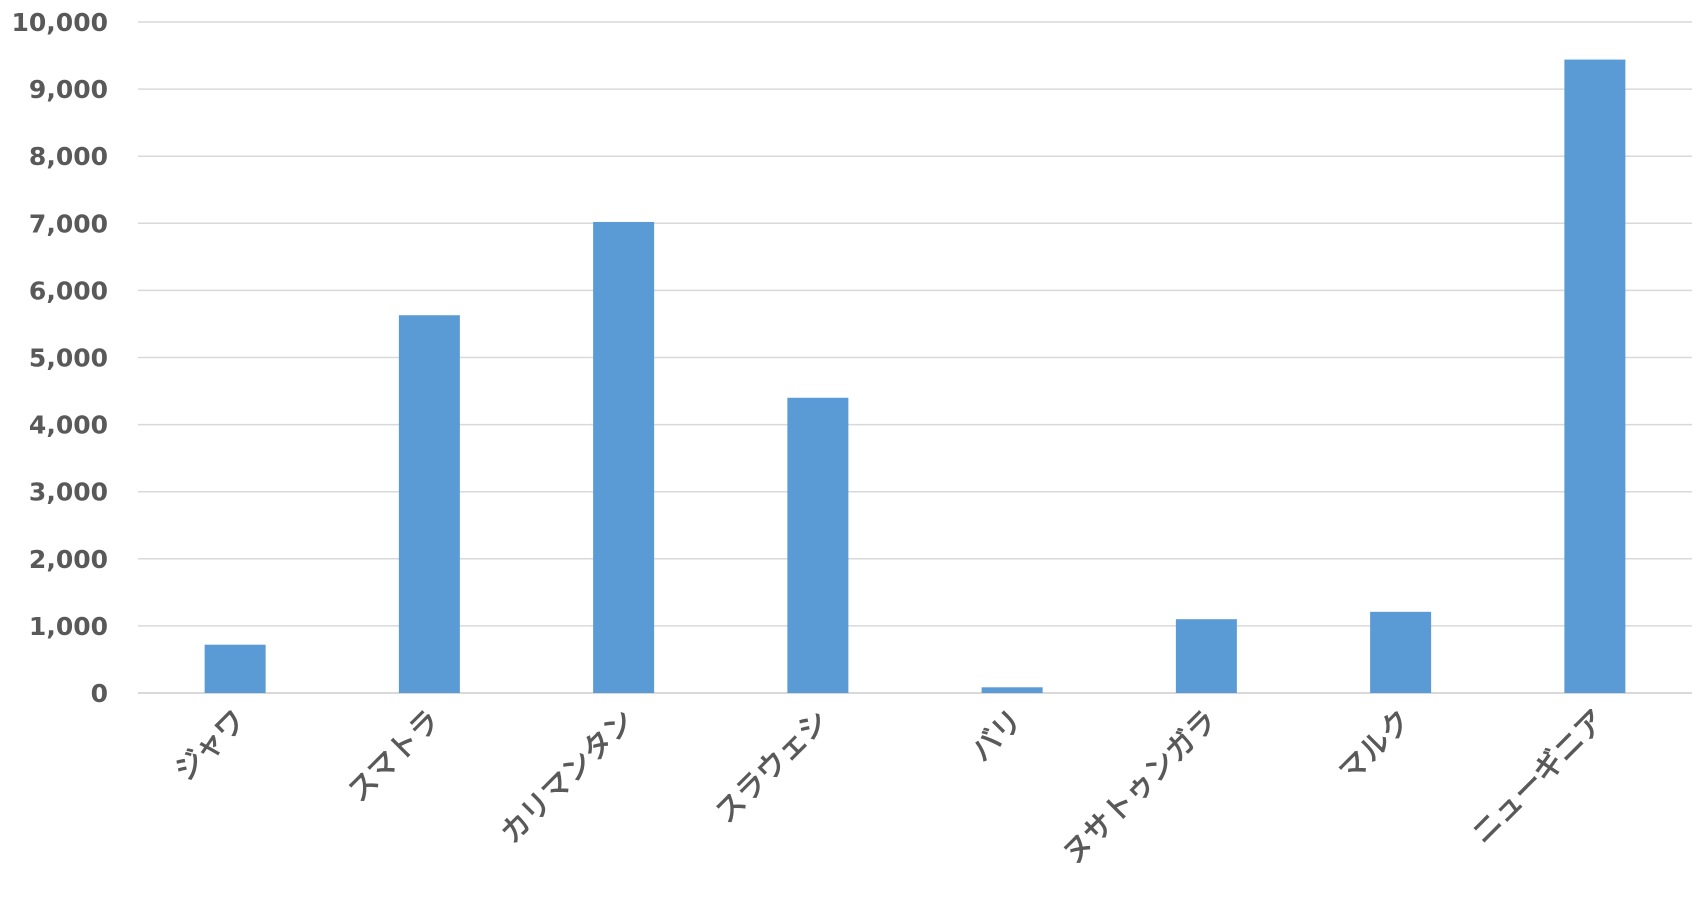 Image resolution: width=1702 pixels, height=905 pixels. What do you see at coordinates (1538, 776) in the screenshot?
I see `x-category-label: ニューギニア` at bounding box center [1538, 776].